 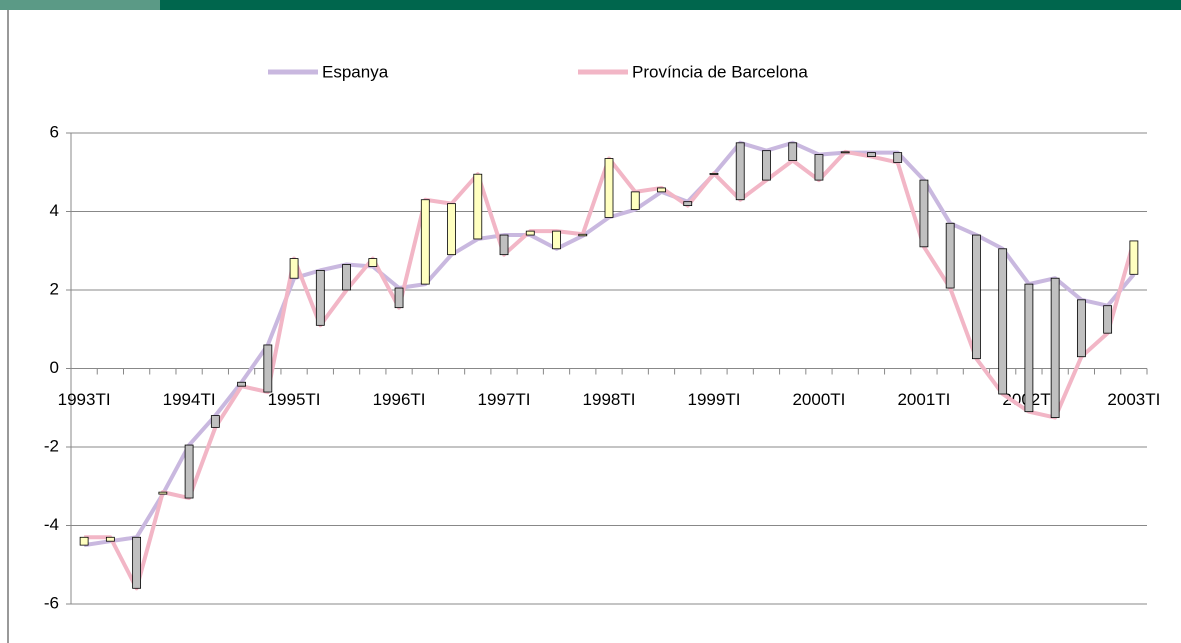 I want to click on y-tick-label: 6, so click(x=54, y=131).